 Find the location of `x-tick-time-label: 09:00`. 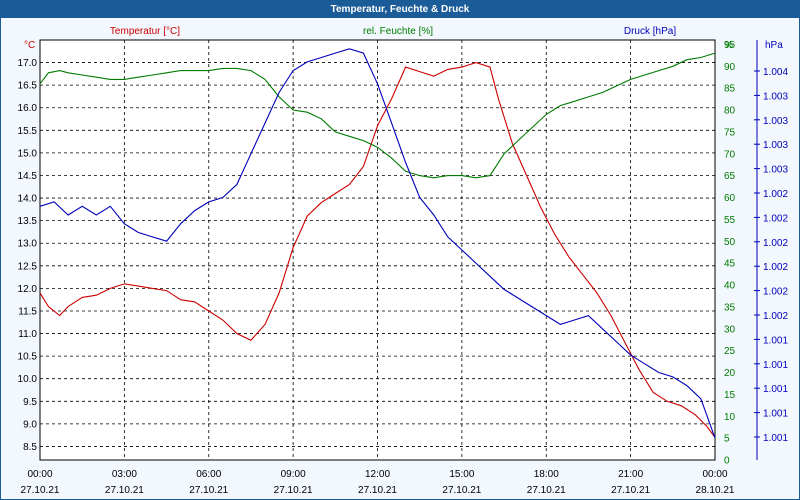

x-tick-time-label: 09:00 is located at coordinates (293, 474).